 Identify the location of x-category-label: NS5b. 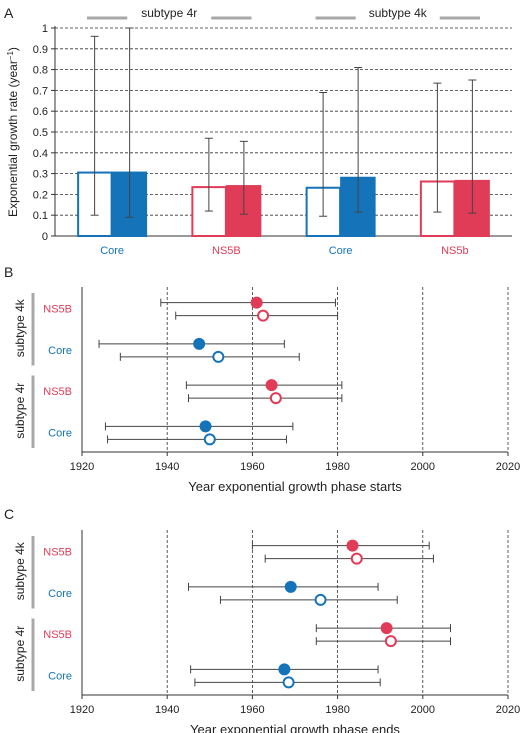
(455, 251).